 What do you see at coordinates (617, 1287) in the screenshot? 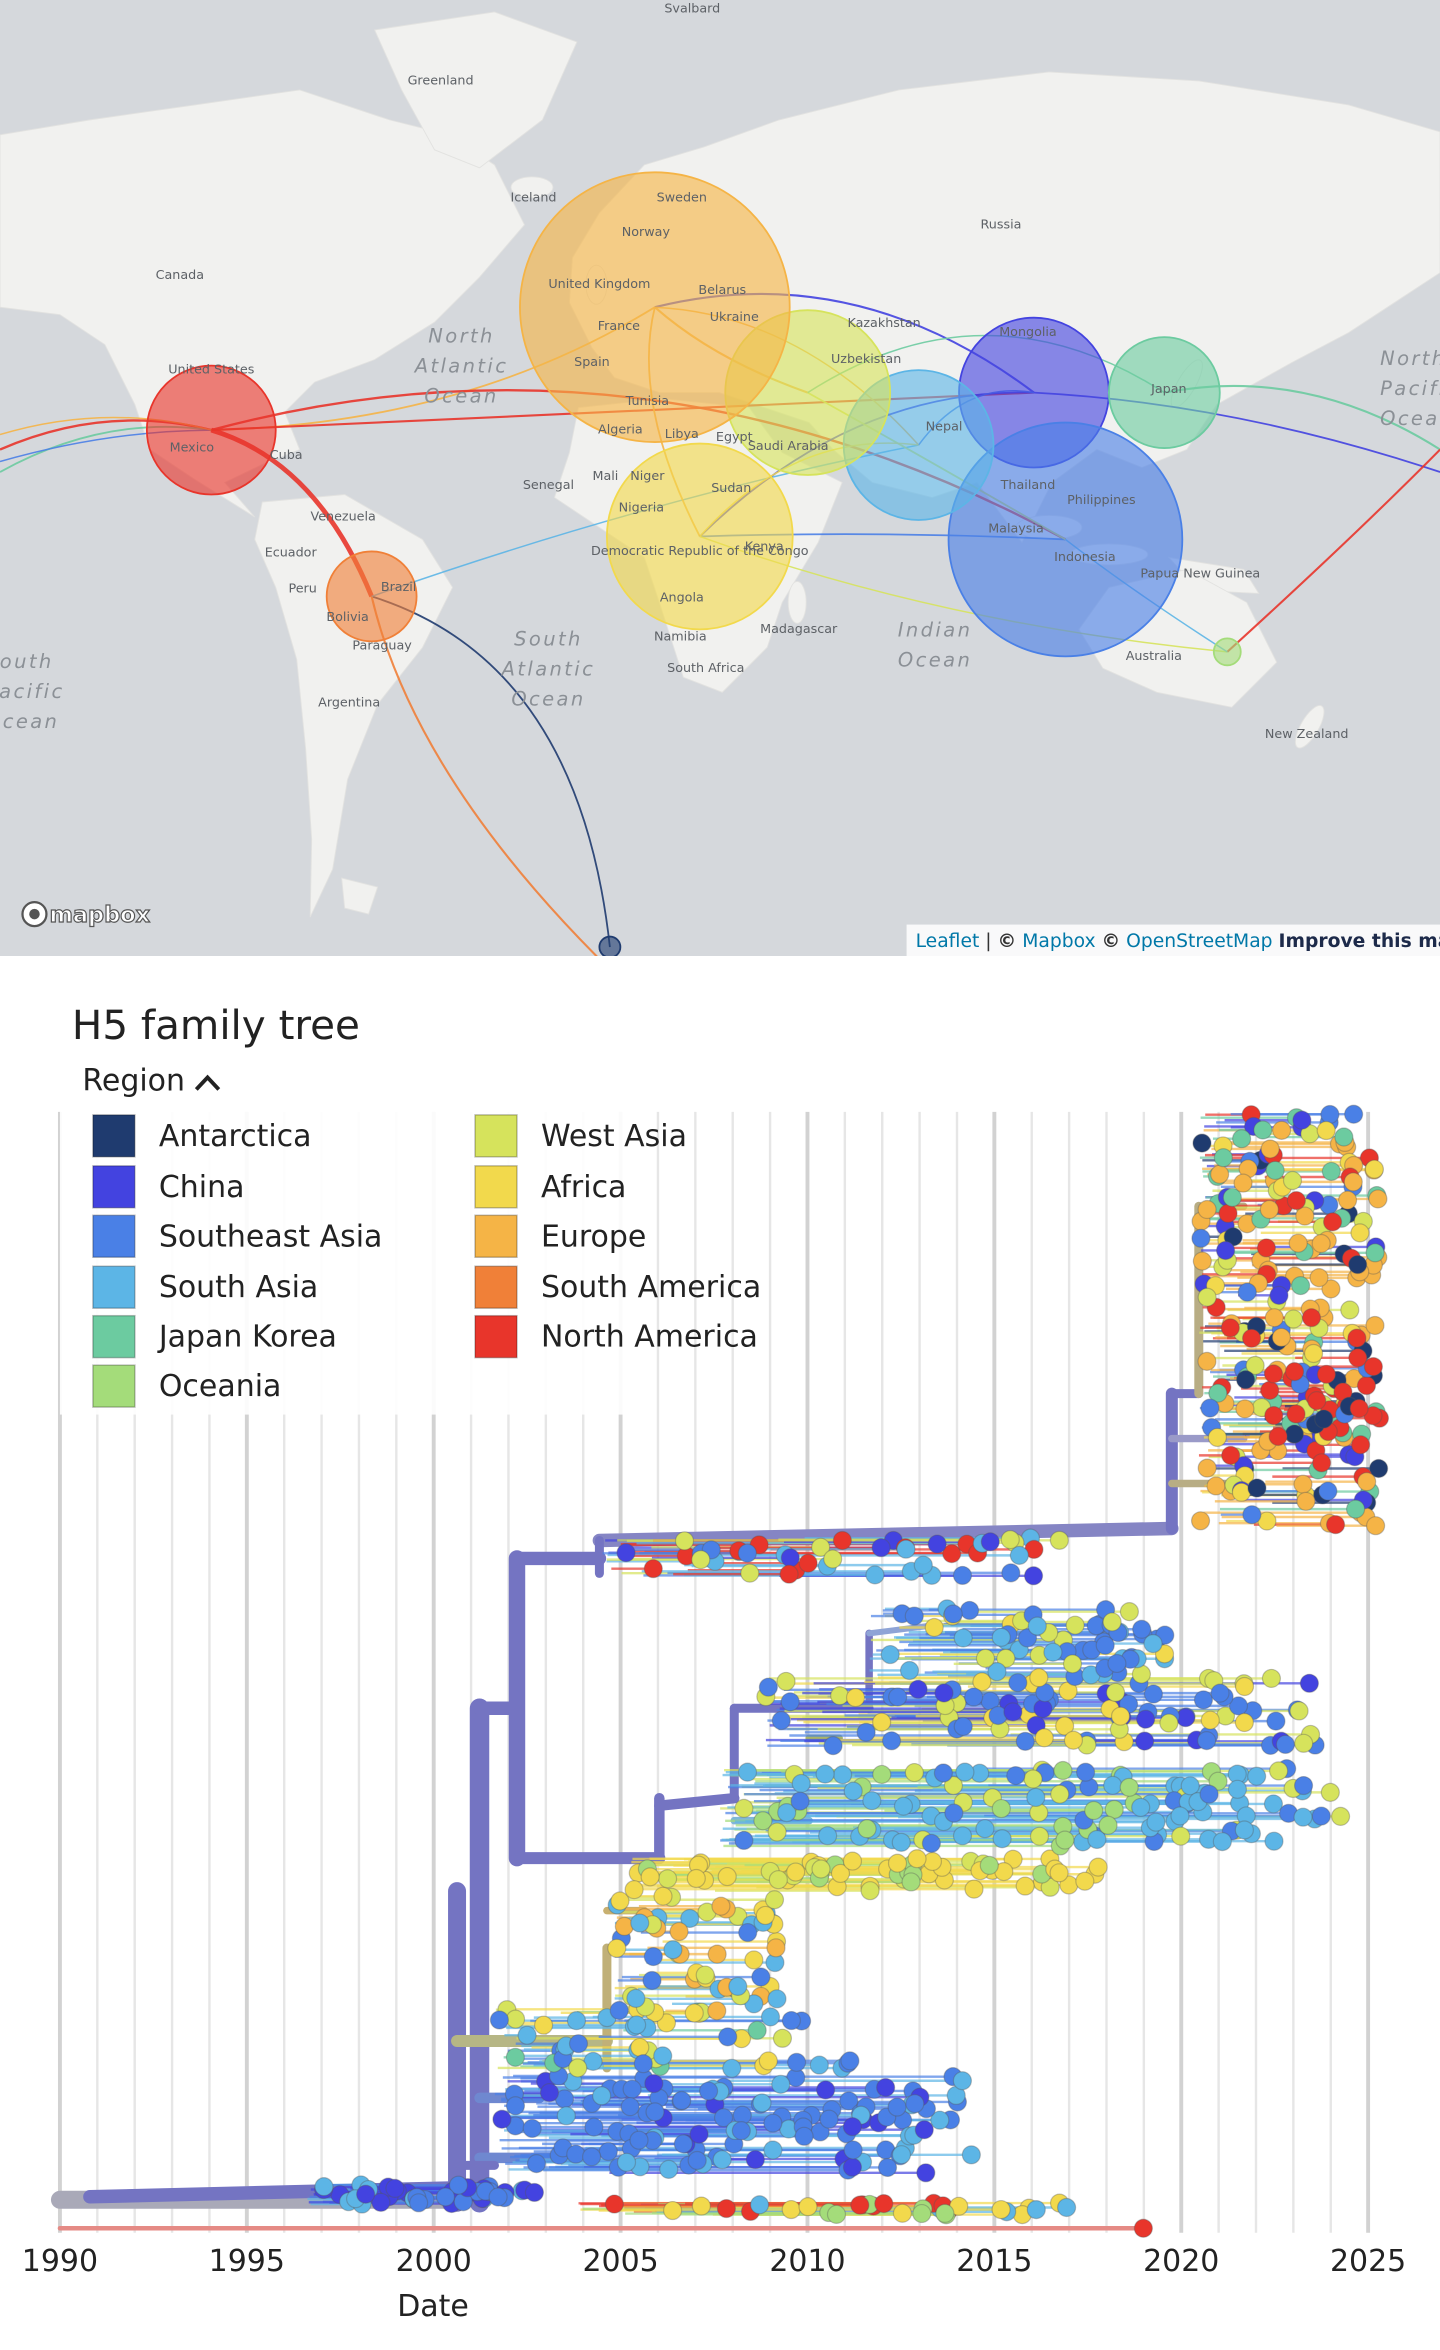
I see `legend-item: South America` at bounding box center [617, 1287].